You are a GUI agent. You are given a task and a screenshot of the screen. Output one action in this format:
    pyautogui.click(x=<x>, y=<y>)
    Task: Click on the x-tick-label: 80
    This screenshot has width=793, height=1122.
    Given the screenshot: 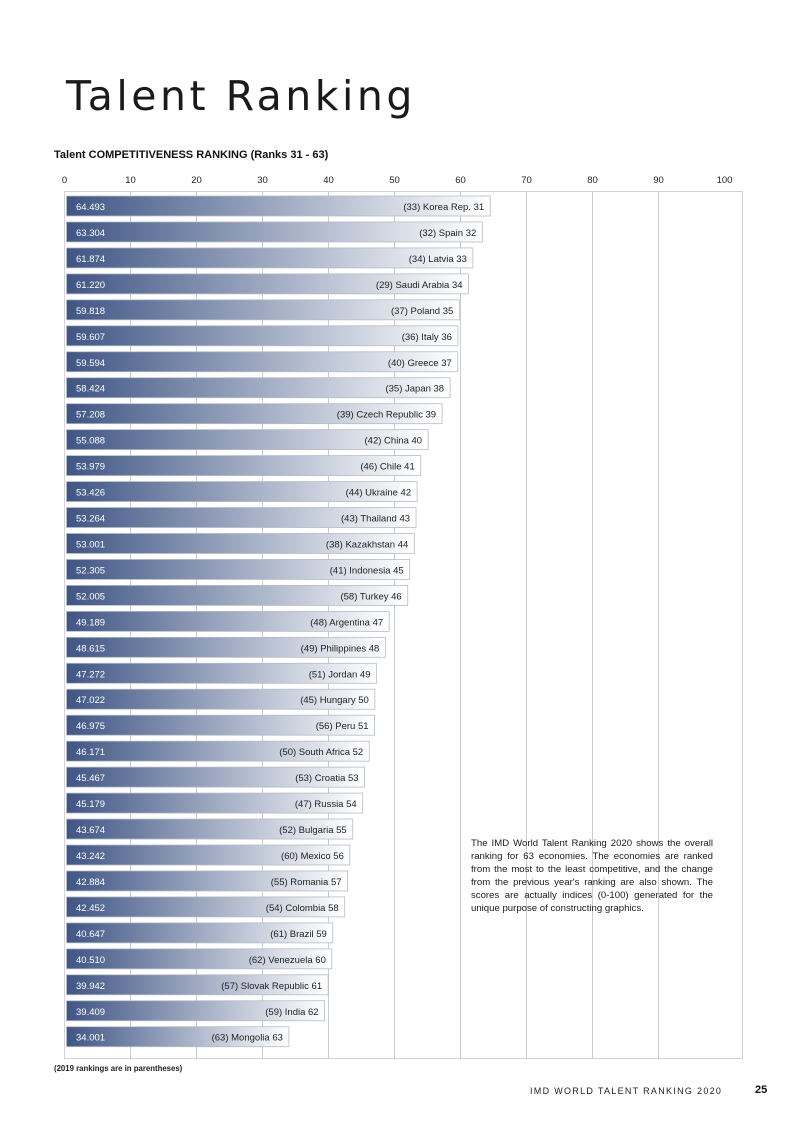 What is the action you would take?
    pyautogui.click(x=592, y=180)
    